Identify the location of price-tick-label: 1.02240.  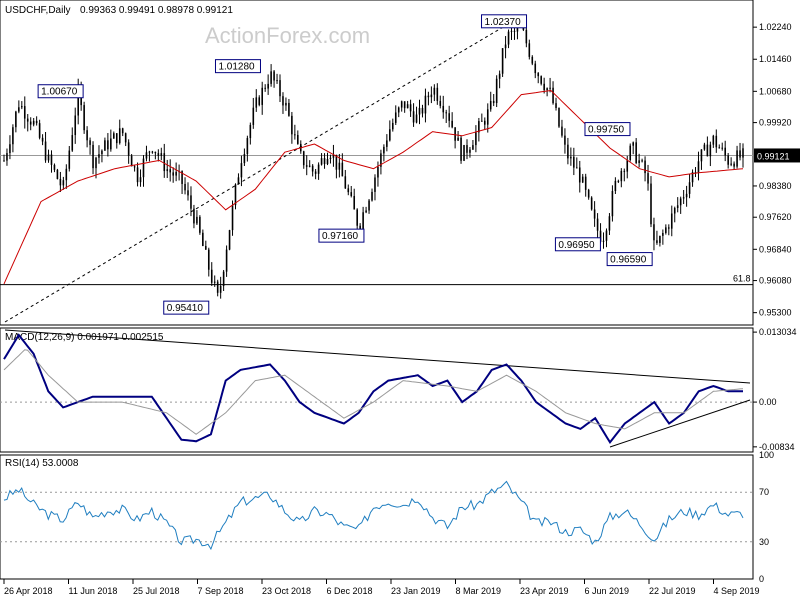
(775, 27).